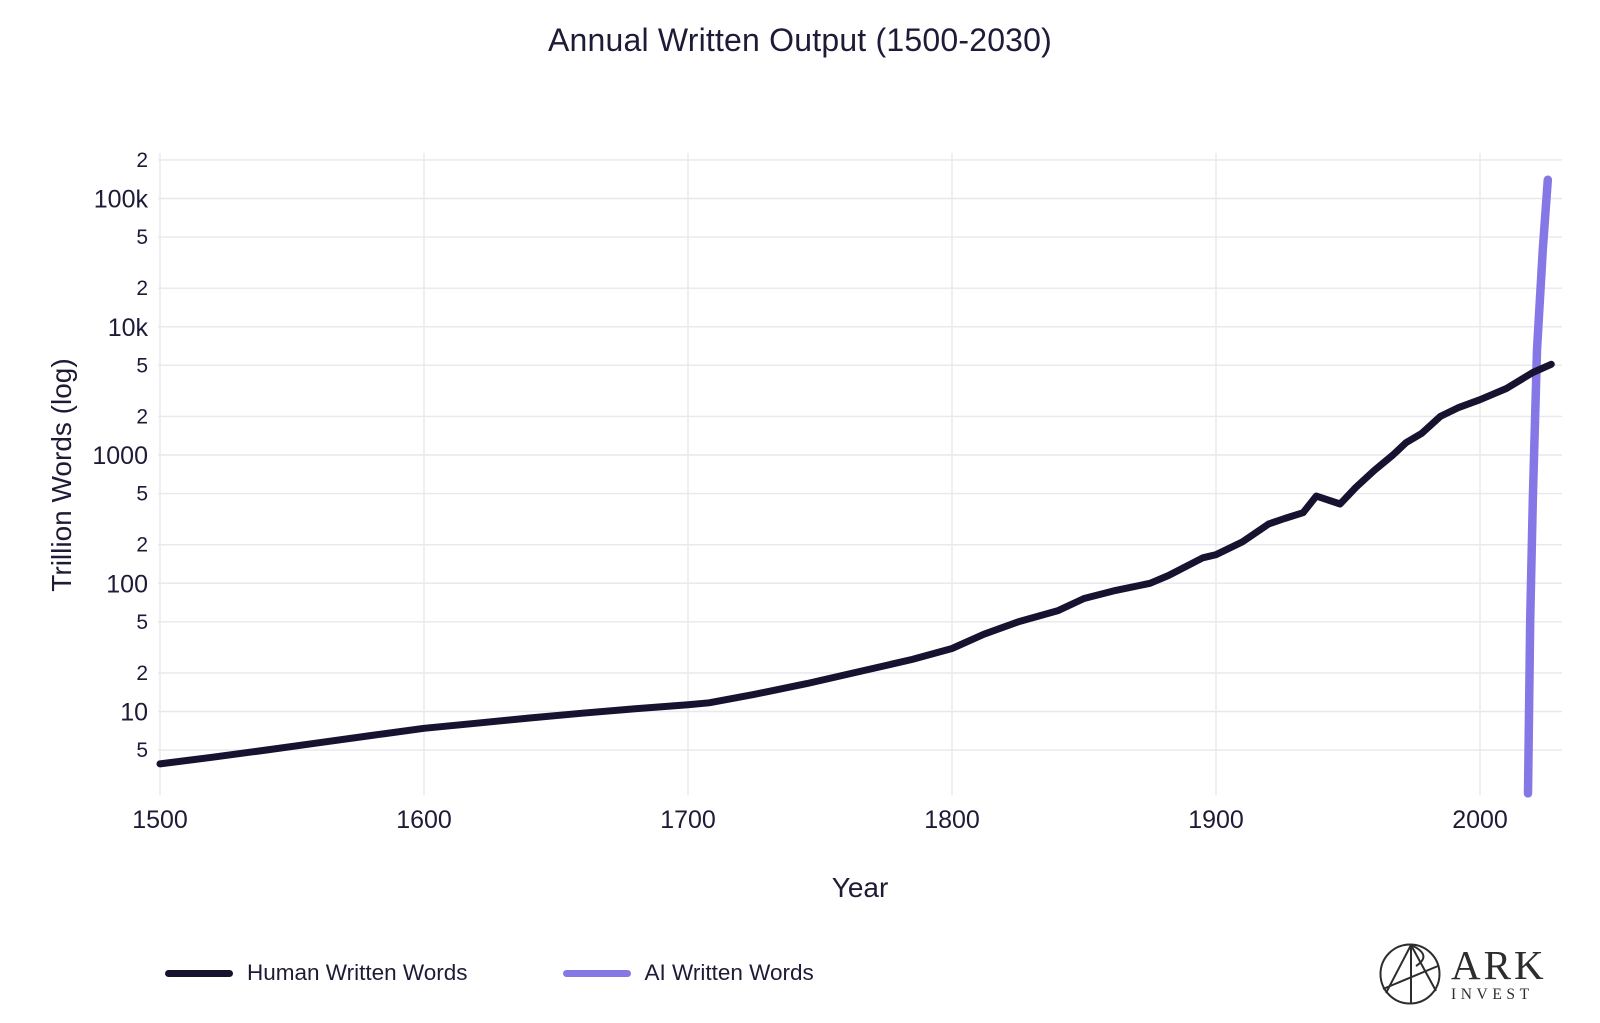 The height and width of the screenshot is (1023, 1600). I want to click on y-tick-label: 10k, so click(128, 328).